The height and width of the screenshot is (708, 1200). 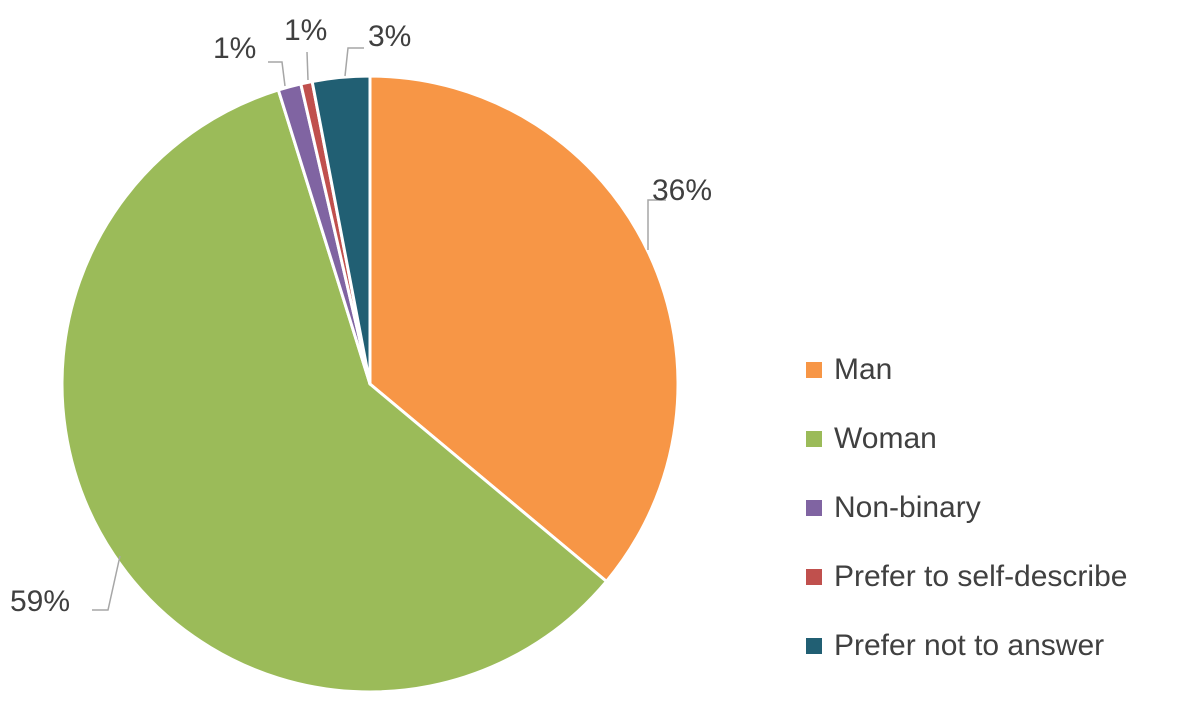 I want to click on data-label-prefer-not: 3%, so click(x=389, y=36).